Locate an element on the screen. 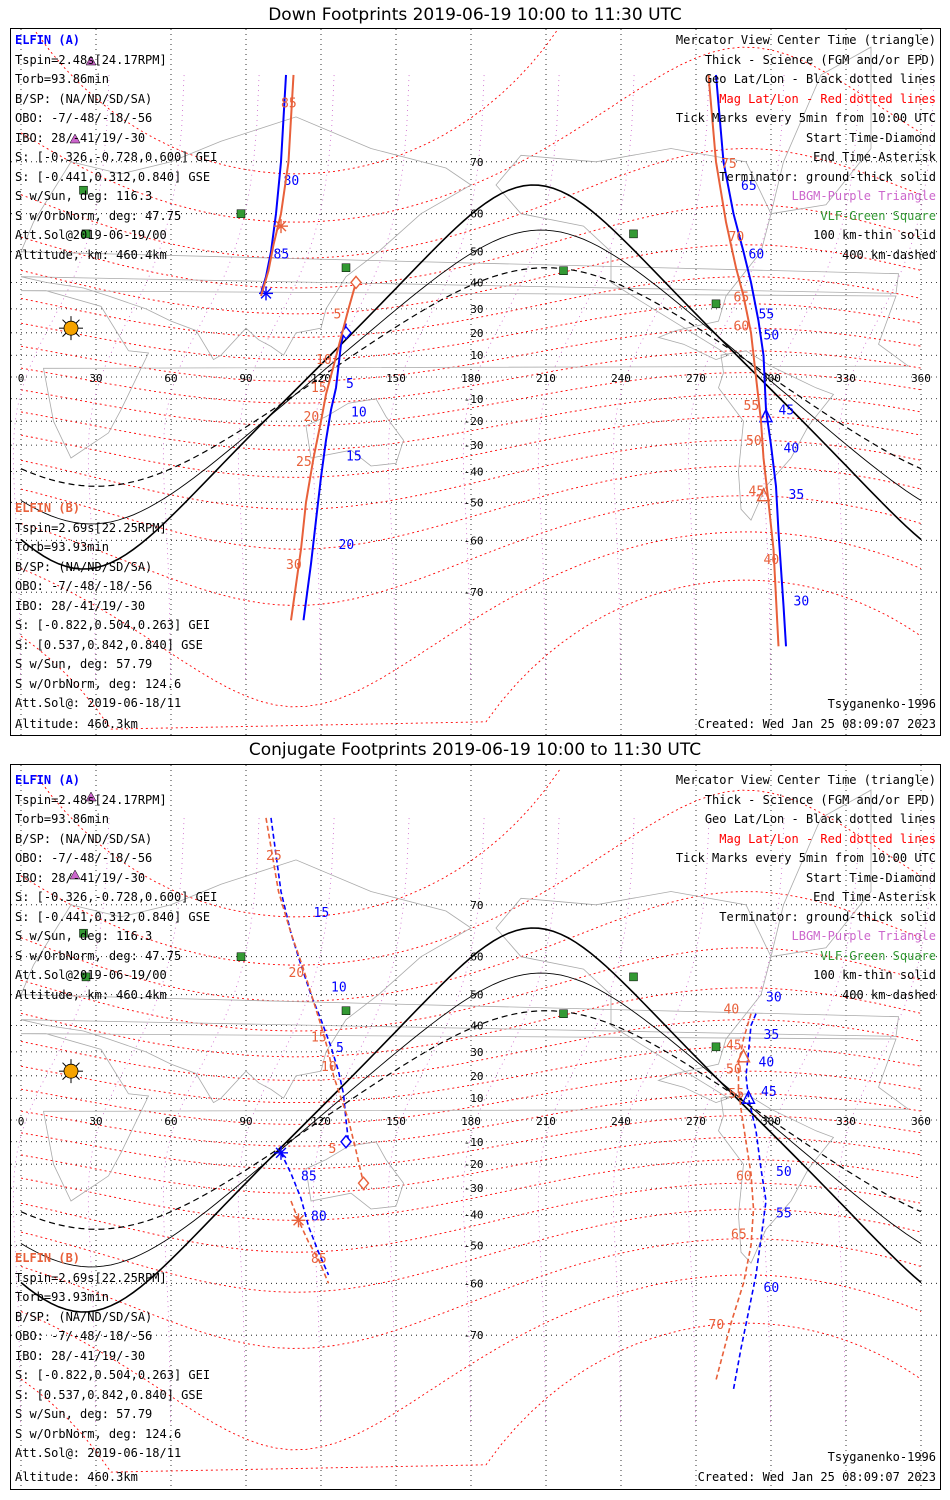 This screenshot has width=950, height=1500. legend-item: End Time-Asterisk is located at coordinates (874, 157).